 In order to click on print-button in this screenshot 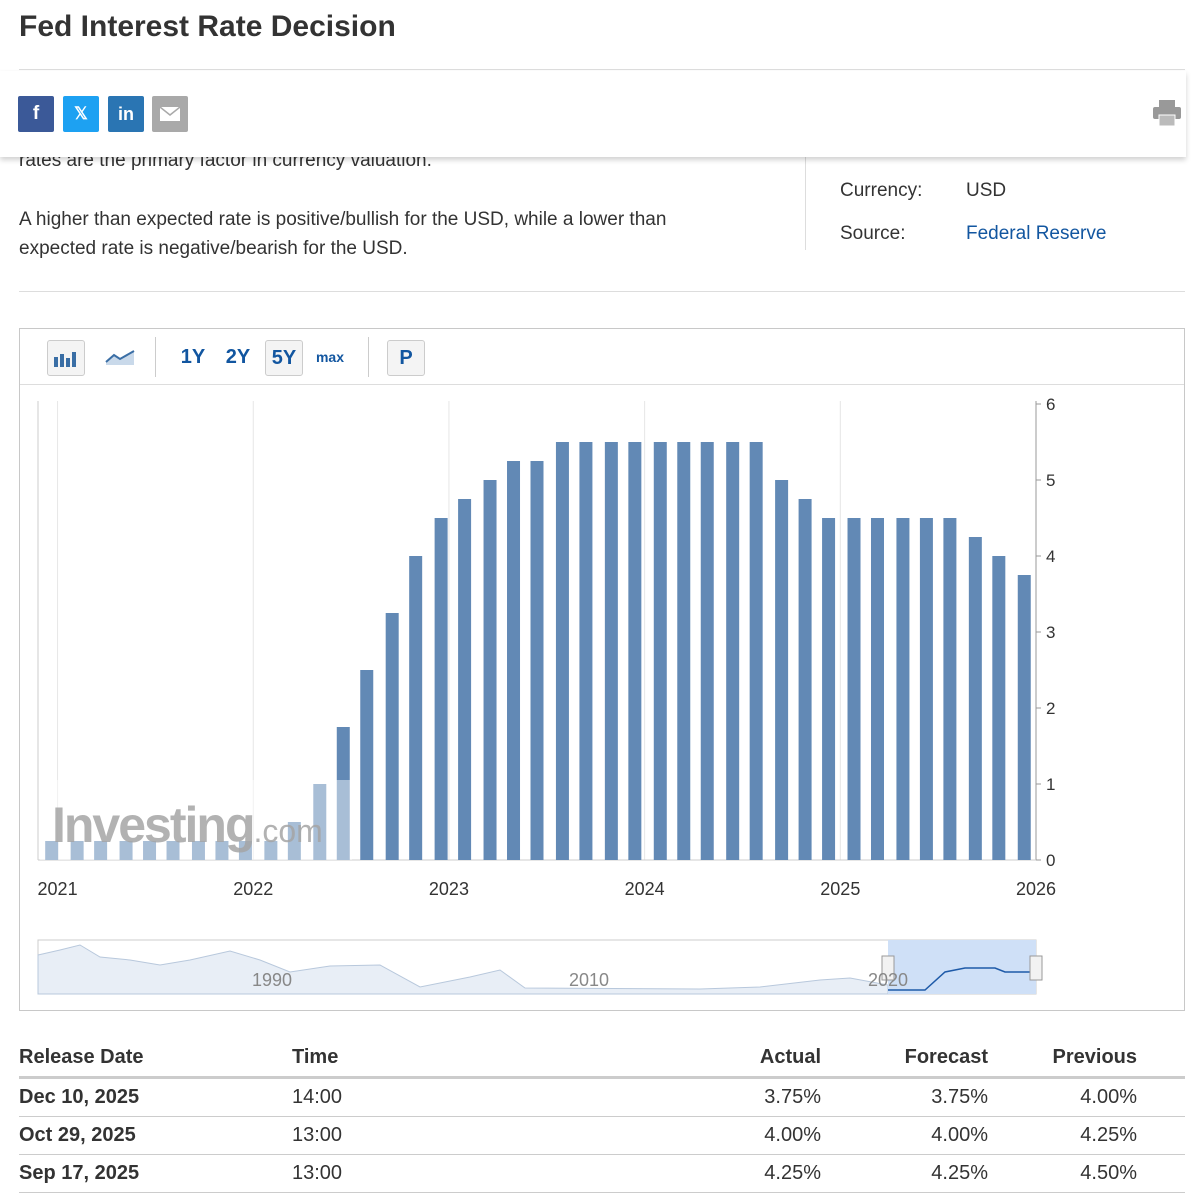, I will do `click(1167, 113)`.